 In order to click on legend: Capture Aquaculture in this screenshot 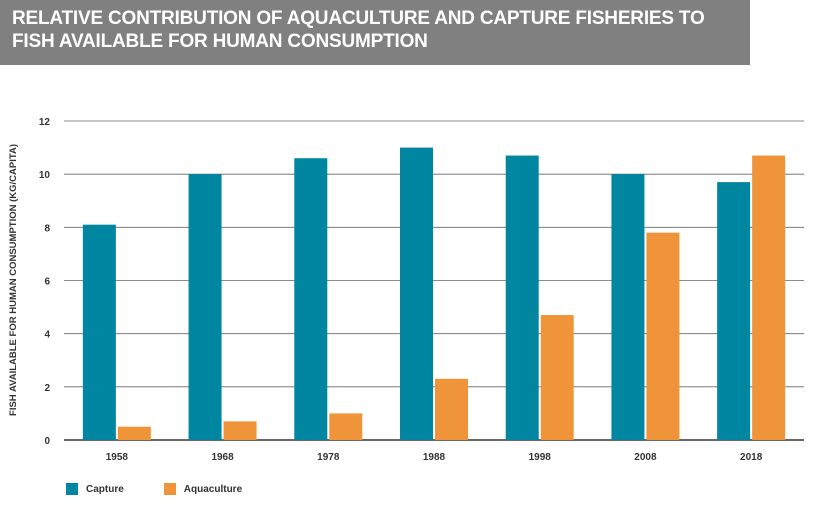, I will do `click(174, 489)`.